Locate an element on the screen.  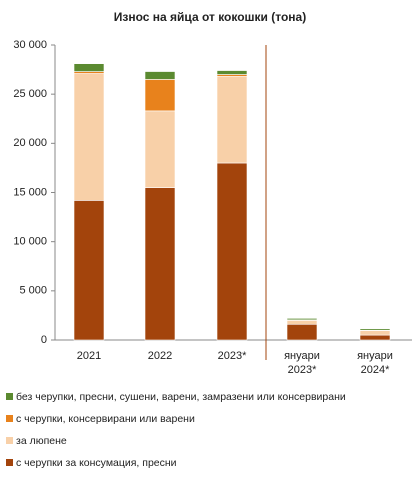
y-tick-label: 20 000 is located at coordinates (30, 143).